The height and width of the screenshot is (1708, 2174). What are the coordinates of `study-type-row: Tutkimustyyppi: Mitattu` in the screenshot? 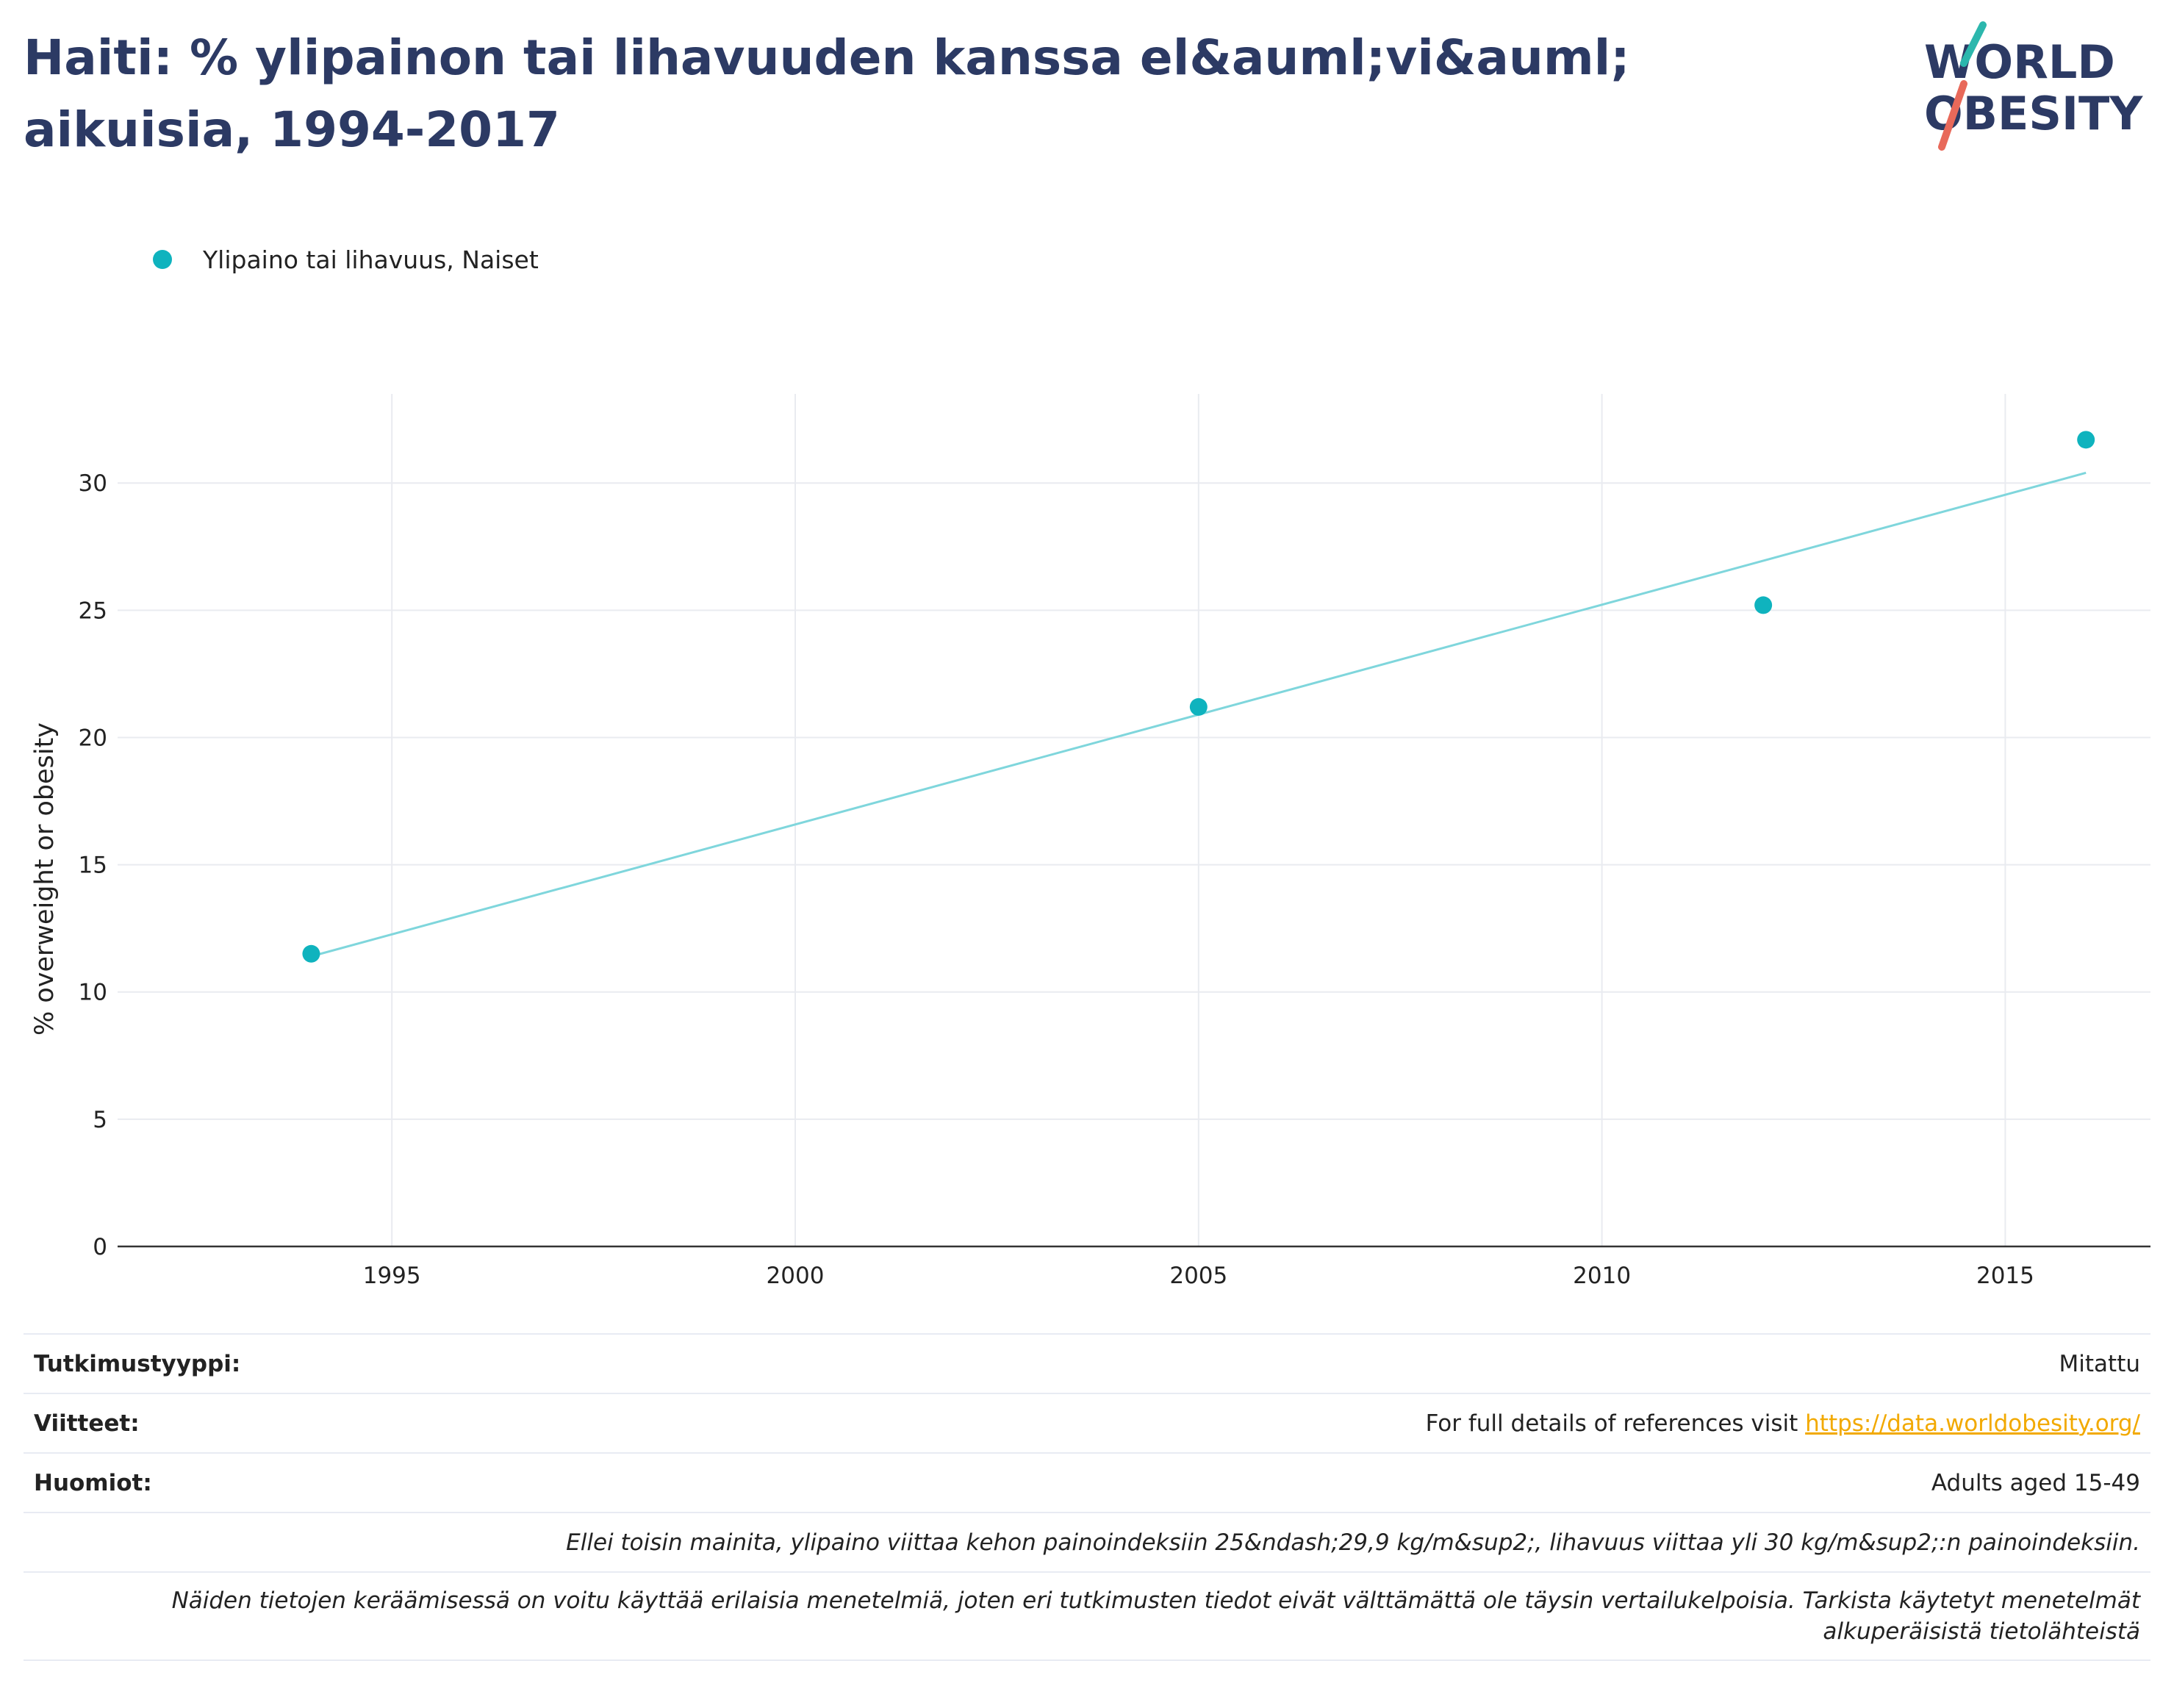 It's located at (1087, 1363).